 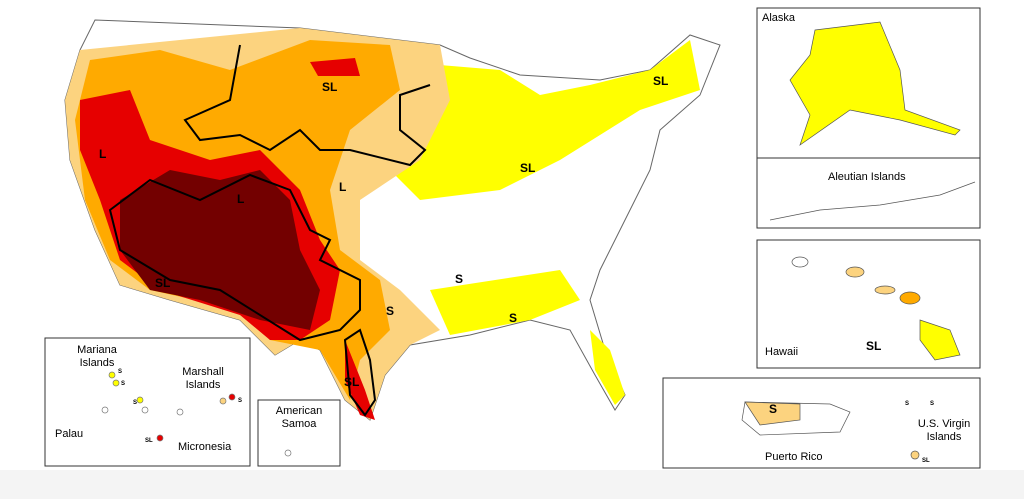 What do you see at coordinates (299, 417) in the screenshot?
I see `inset-title: American Samoa` at bounding box center [299, 417].